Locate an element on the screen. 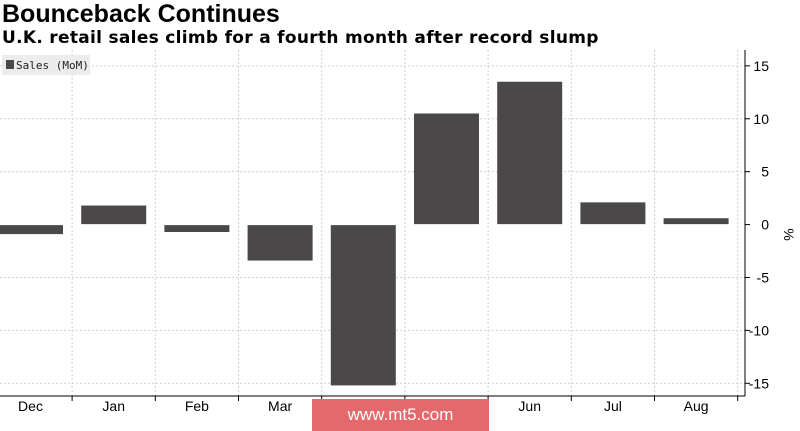  bar-may is located at coordinates (446, 169).